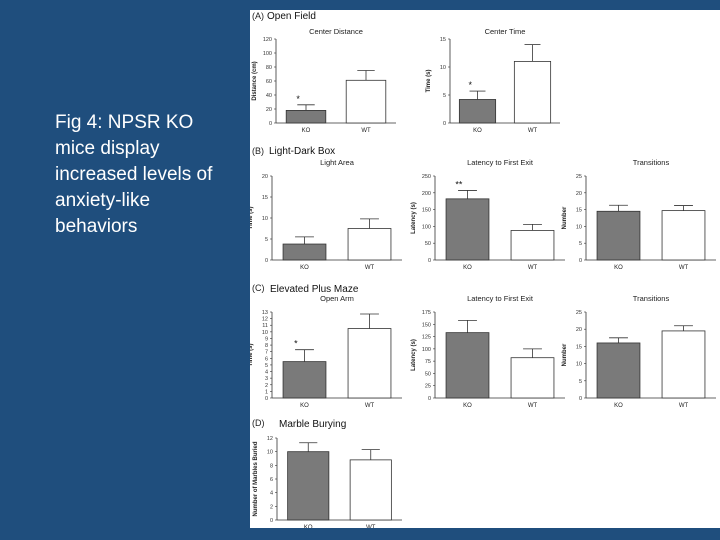  What do you see at coordinates (258, 288) in the screenshot?
I see `section-c-label: (C)` at bounding box center [258, 288].